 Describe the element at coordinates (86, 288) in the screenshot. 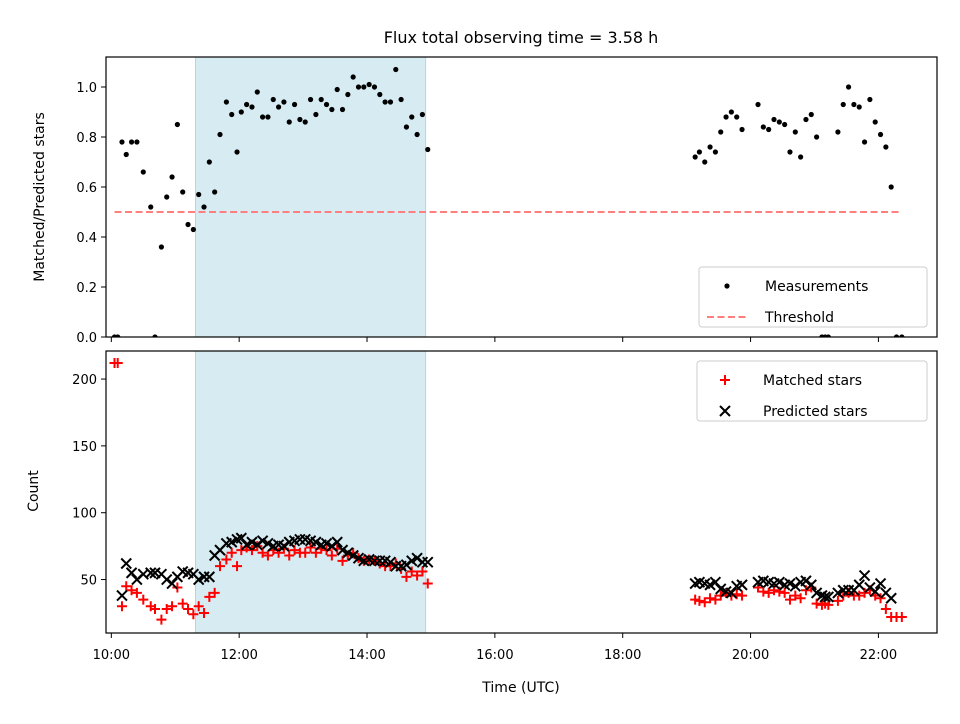

I see `top-y-tick-label: 0.2` at that location.